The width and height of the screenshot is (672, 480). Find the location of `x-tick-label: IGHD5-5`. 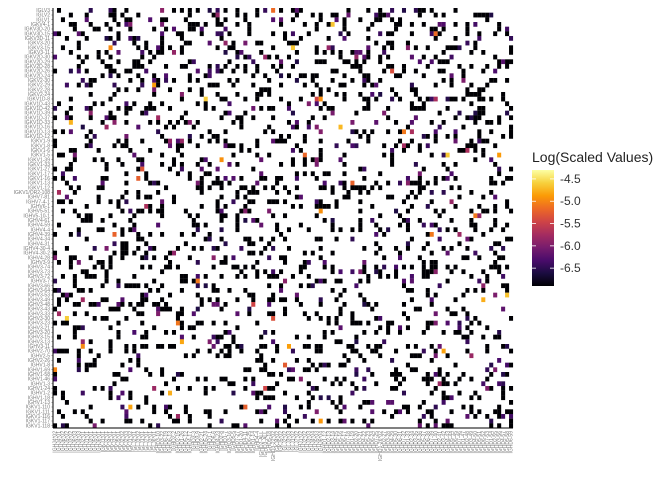

x-tick-label: IGHD5-5 is located at coordinates (234, 441).